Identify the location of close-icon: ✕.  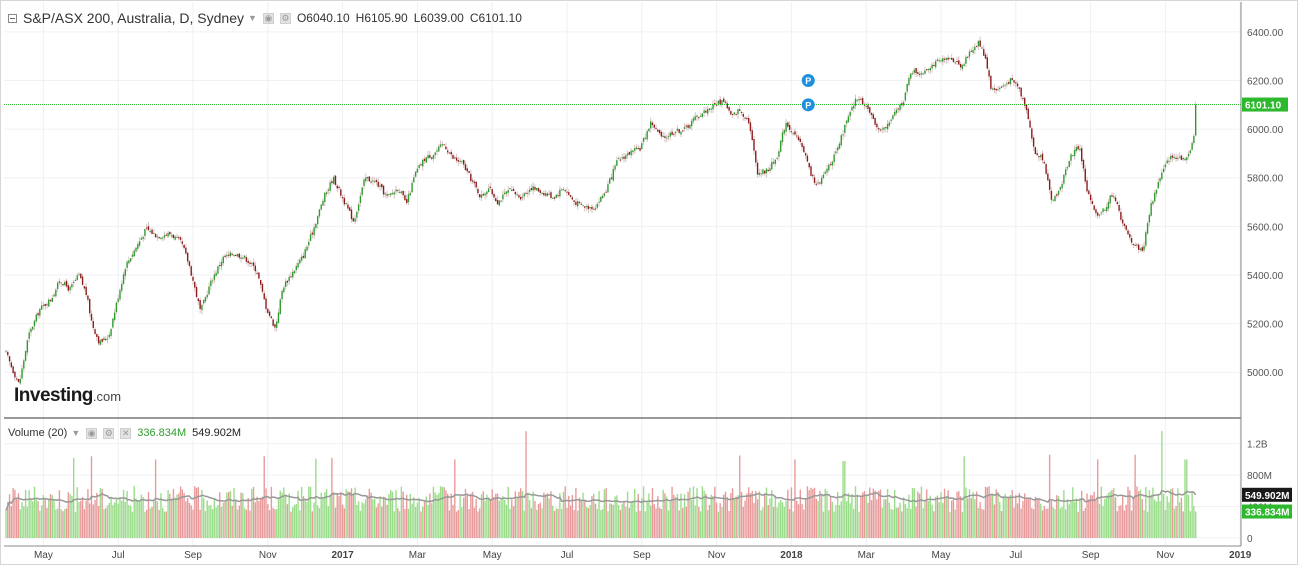
(126, 433).